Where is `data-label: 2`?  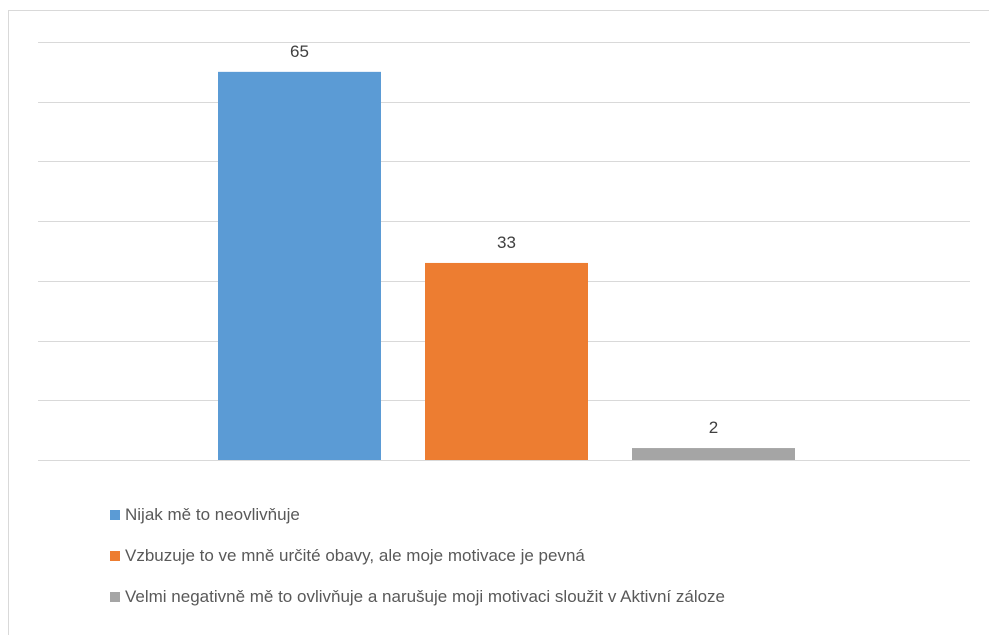 data-label: 2 is located at coordinates (713, 427).